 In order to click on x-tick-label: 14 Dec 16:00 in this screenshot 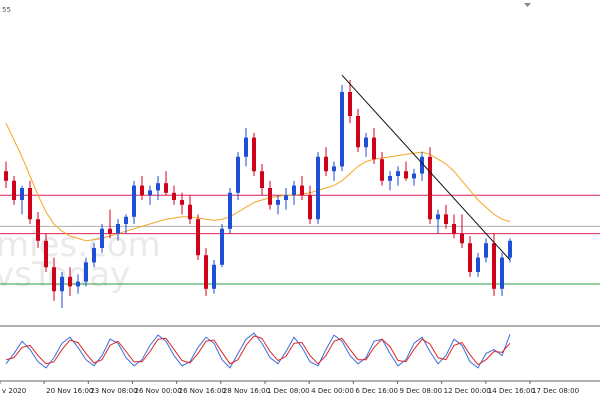, I will do `click(511, 391)`.